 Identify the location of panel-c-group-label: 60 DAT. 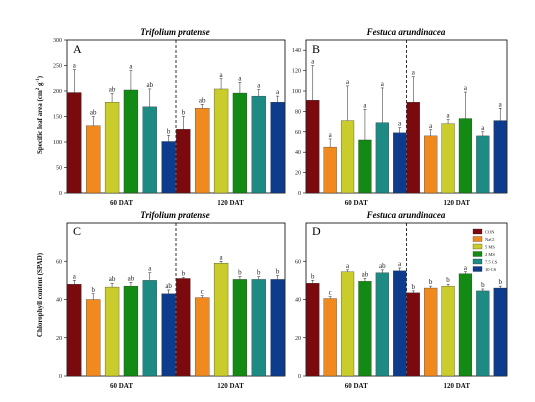
(121, 386).